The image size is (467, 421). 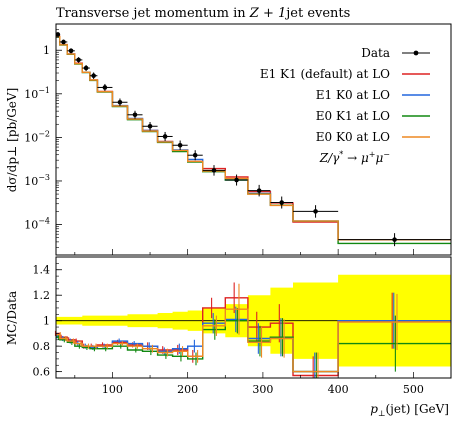 I want to click on legend-label-2: E0 K1 at LO, so click(x=353, y=116).